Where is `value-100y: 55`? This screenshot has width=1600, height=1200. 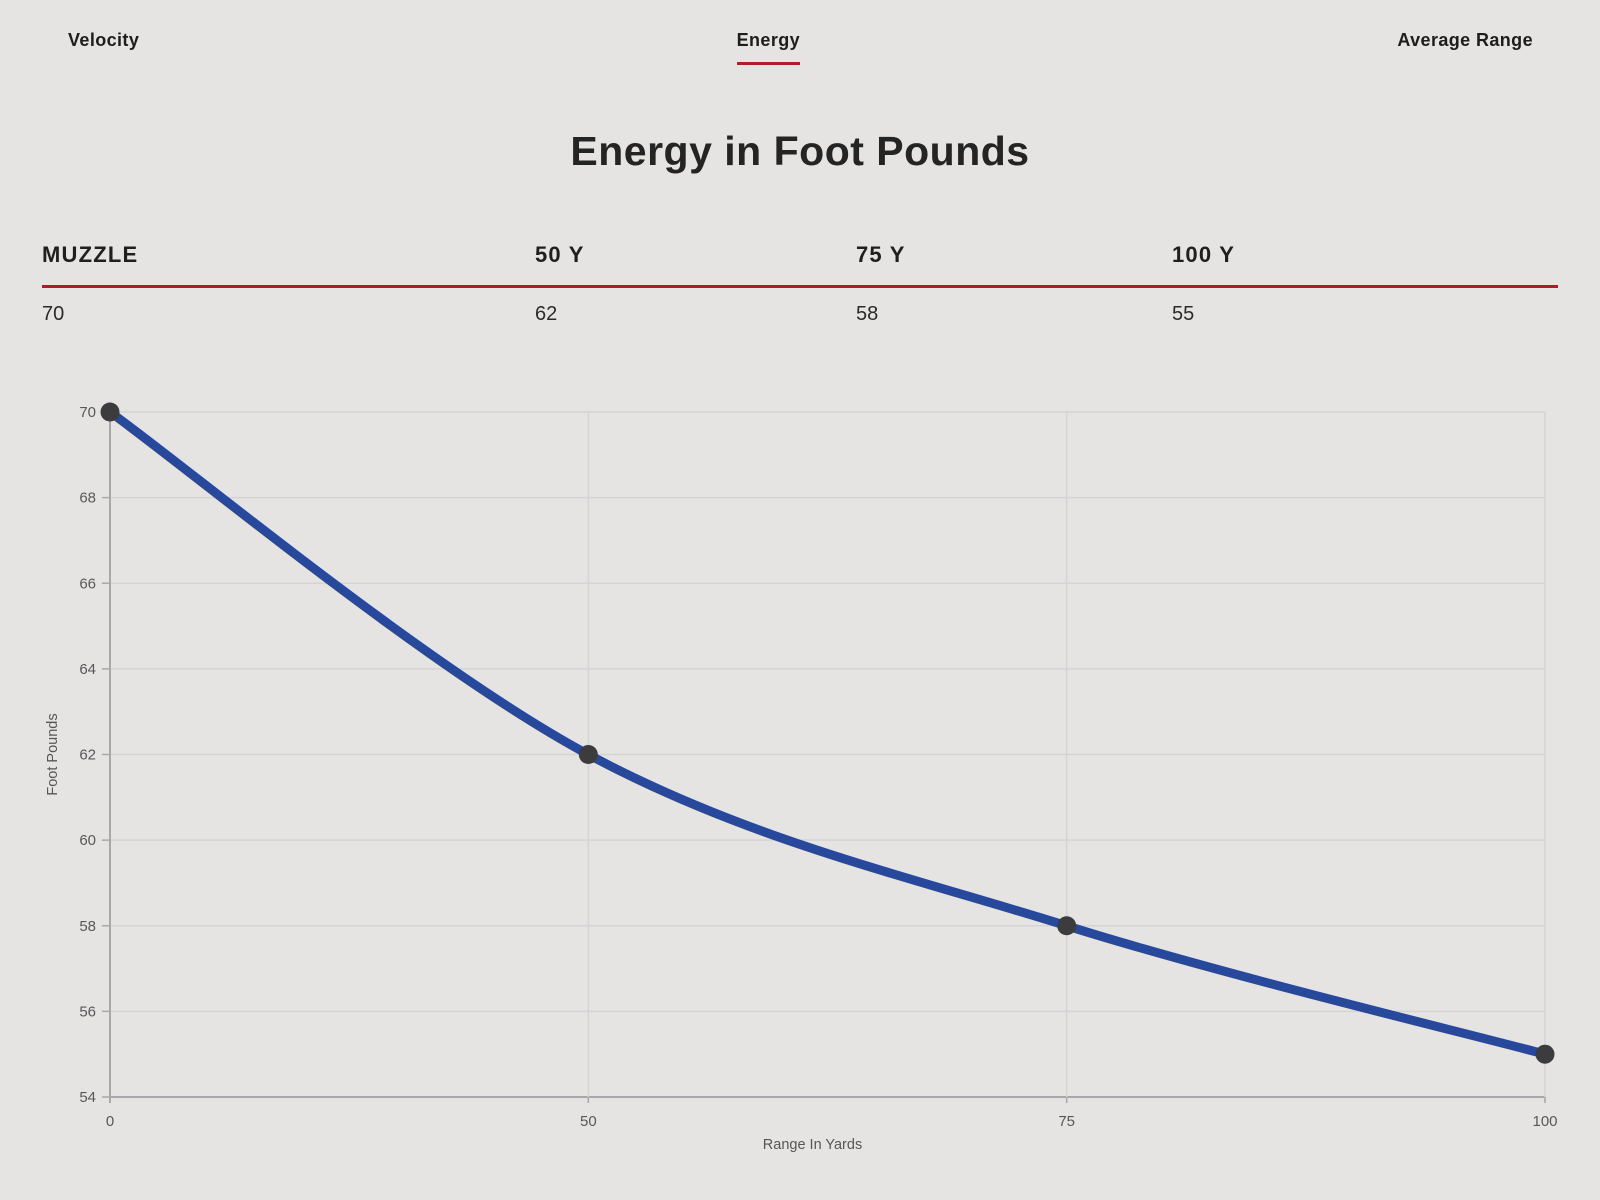
value-100y: 55 is located at coordinates (1183, 314).